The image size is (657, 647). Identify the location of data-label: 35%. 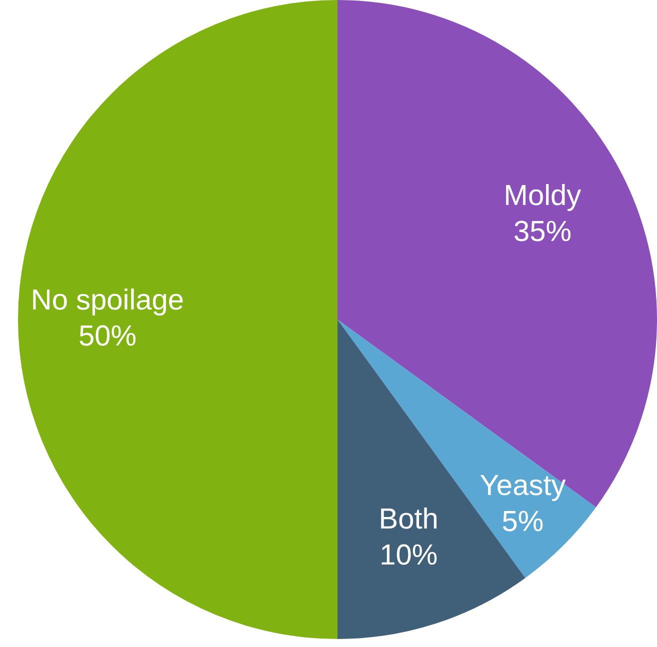
(542, 232).